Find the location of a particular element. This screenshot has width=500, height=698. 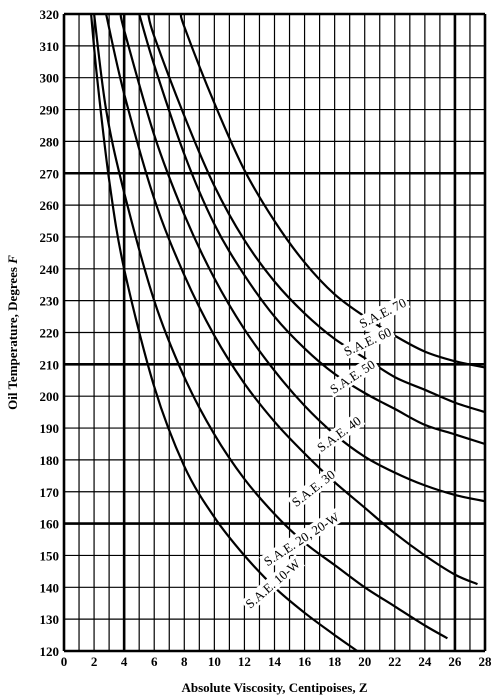

curve-label: S.A.E. 20, 20-W is located at coordinates (301, 539).